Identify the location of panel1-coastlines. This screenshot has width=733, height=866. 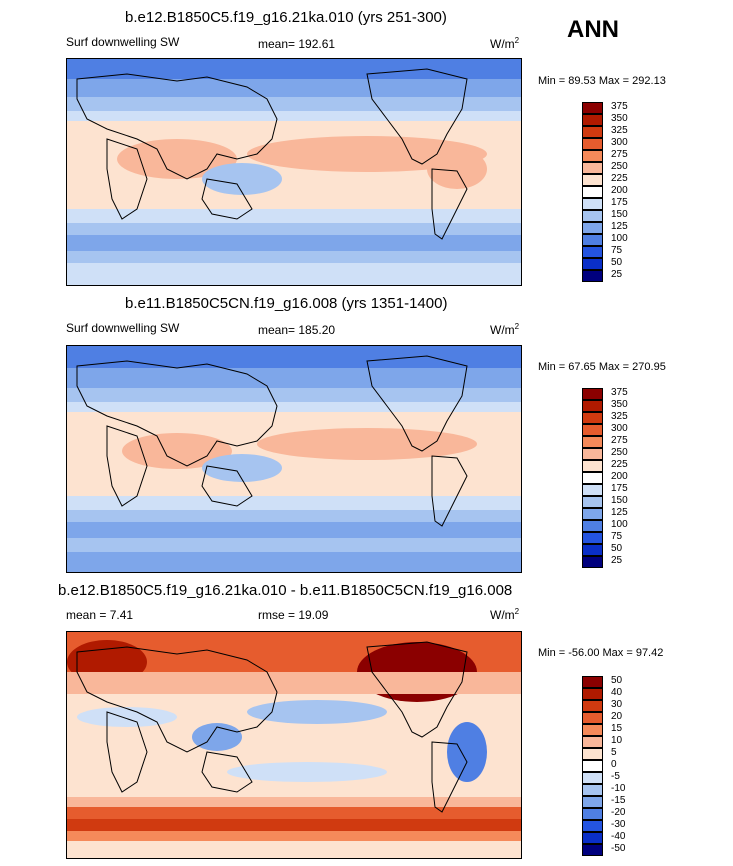
(272, 154).